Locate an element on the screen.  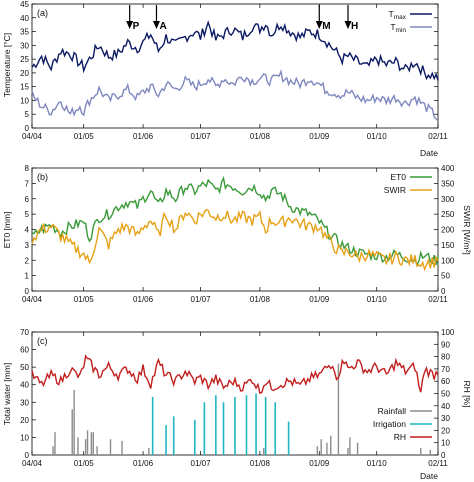
x-tick-label-1-6: 01/10 is located at coordinates (377, 299).